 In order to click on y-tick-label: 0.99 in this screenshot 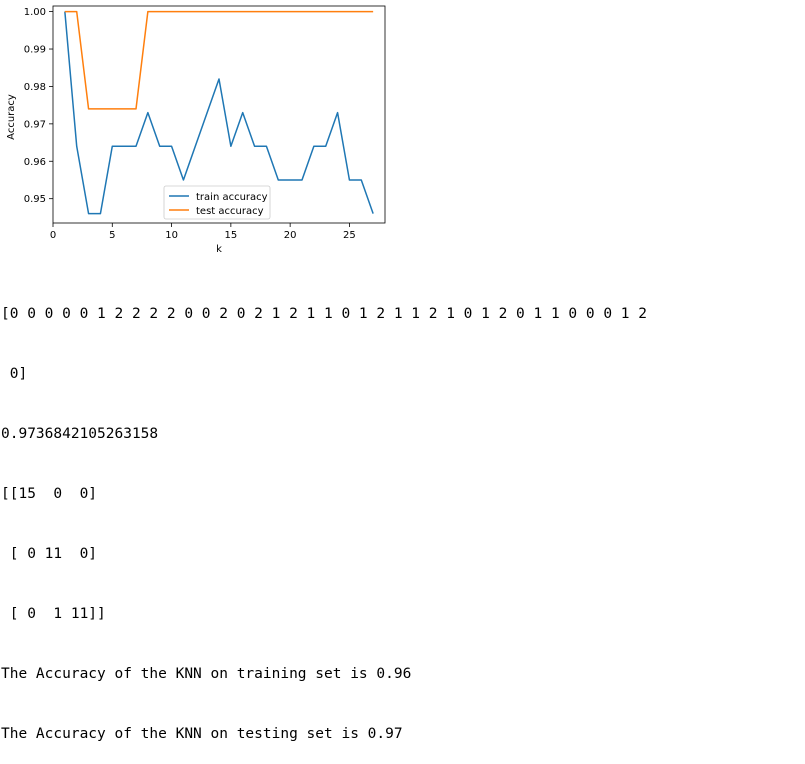, I will do `click(35, 50)`.